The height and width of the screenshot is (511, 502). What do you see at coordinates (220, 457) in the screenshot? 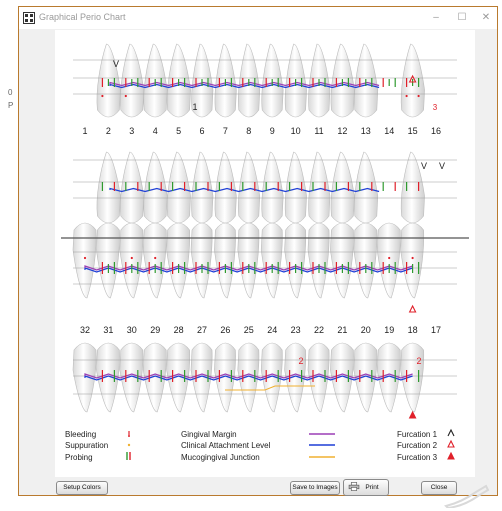
I see `legend-mucogingival-junction: Mucogingival Junction` at bounding box center [220, 457].